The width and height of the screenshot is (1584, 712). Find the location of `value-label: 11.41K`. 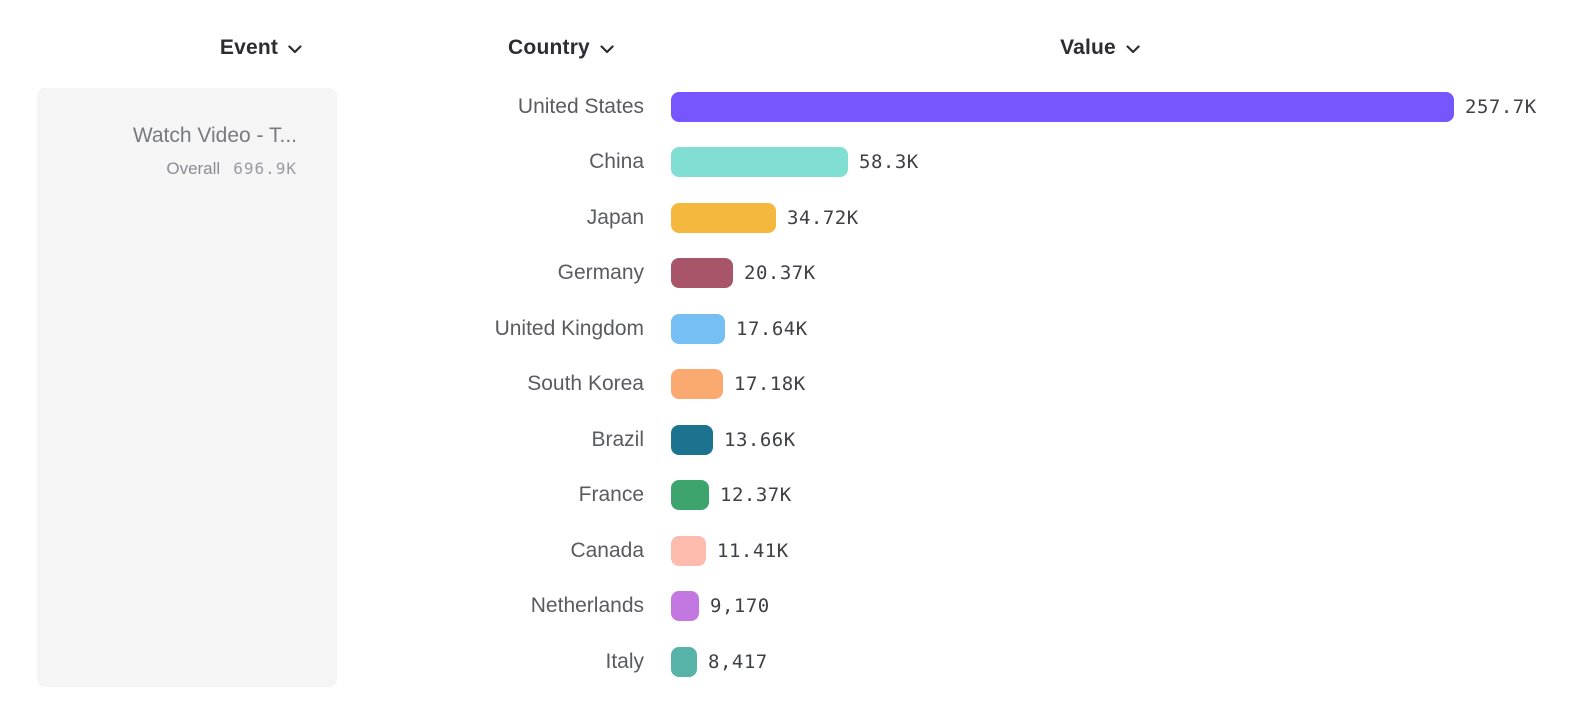

value-label: 11.41K is located at coordinates (753, 550).